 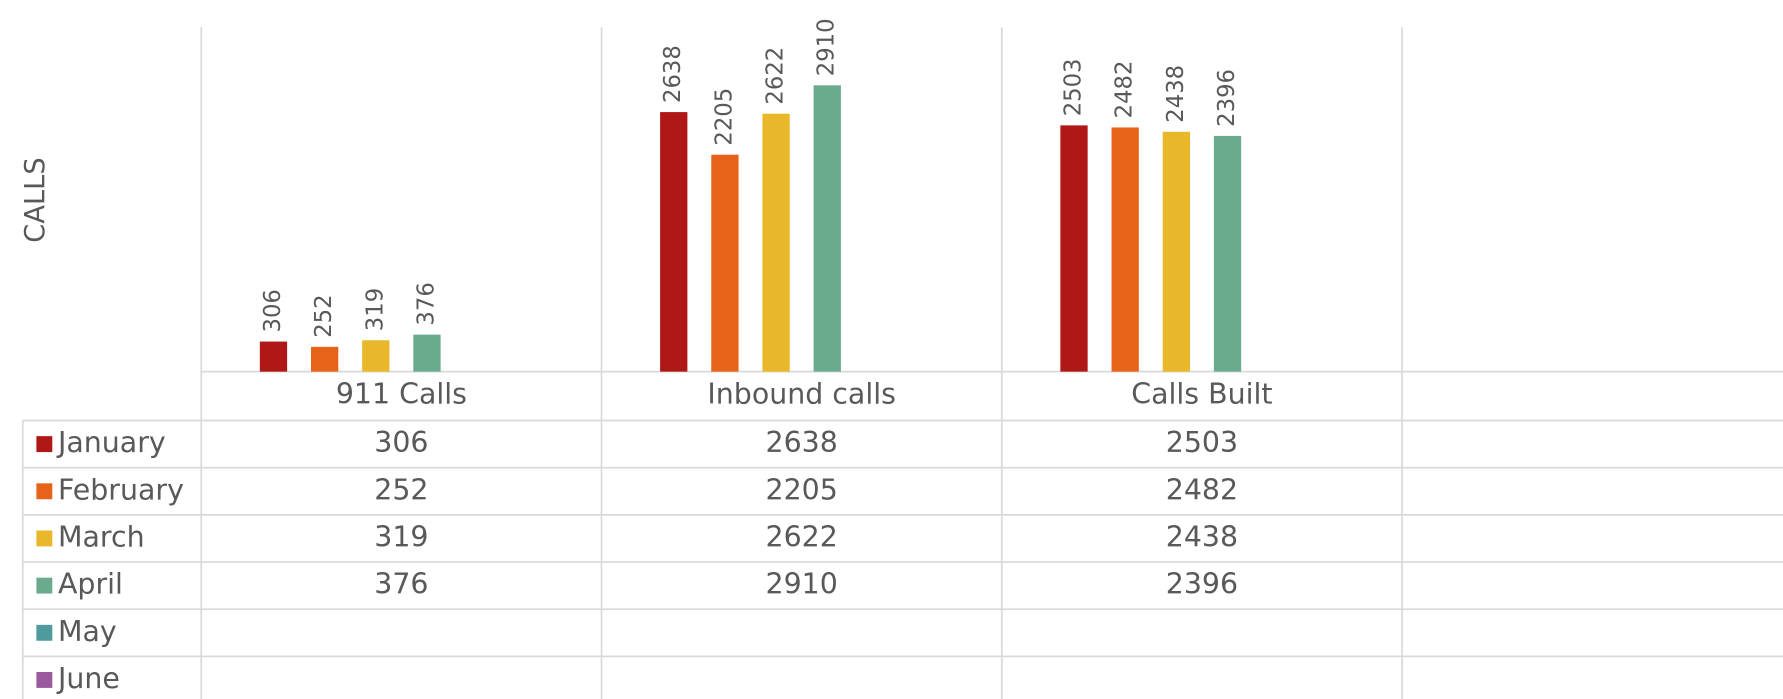 What do you see at coordinates (673, 74) in the screenshot?
I see `data-label: 2638` at bounding box center [673, 74].